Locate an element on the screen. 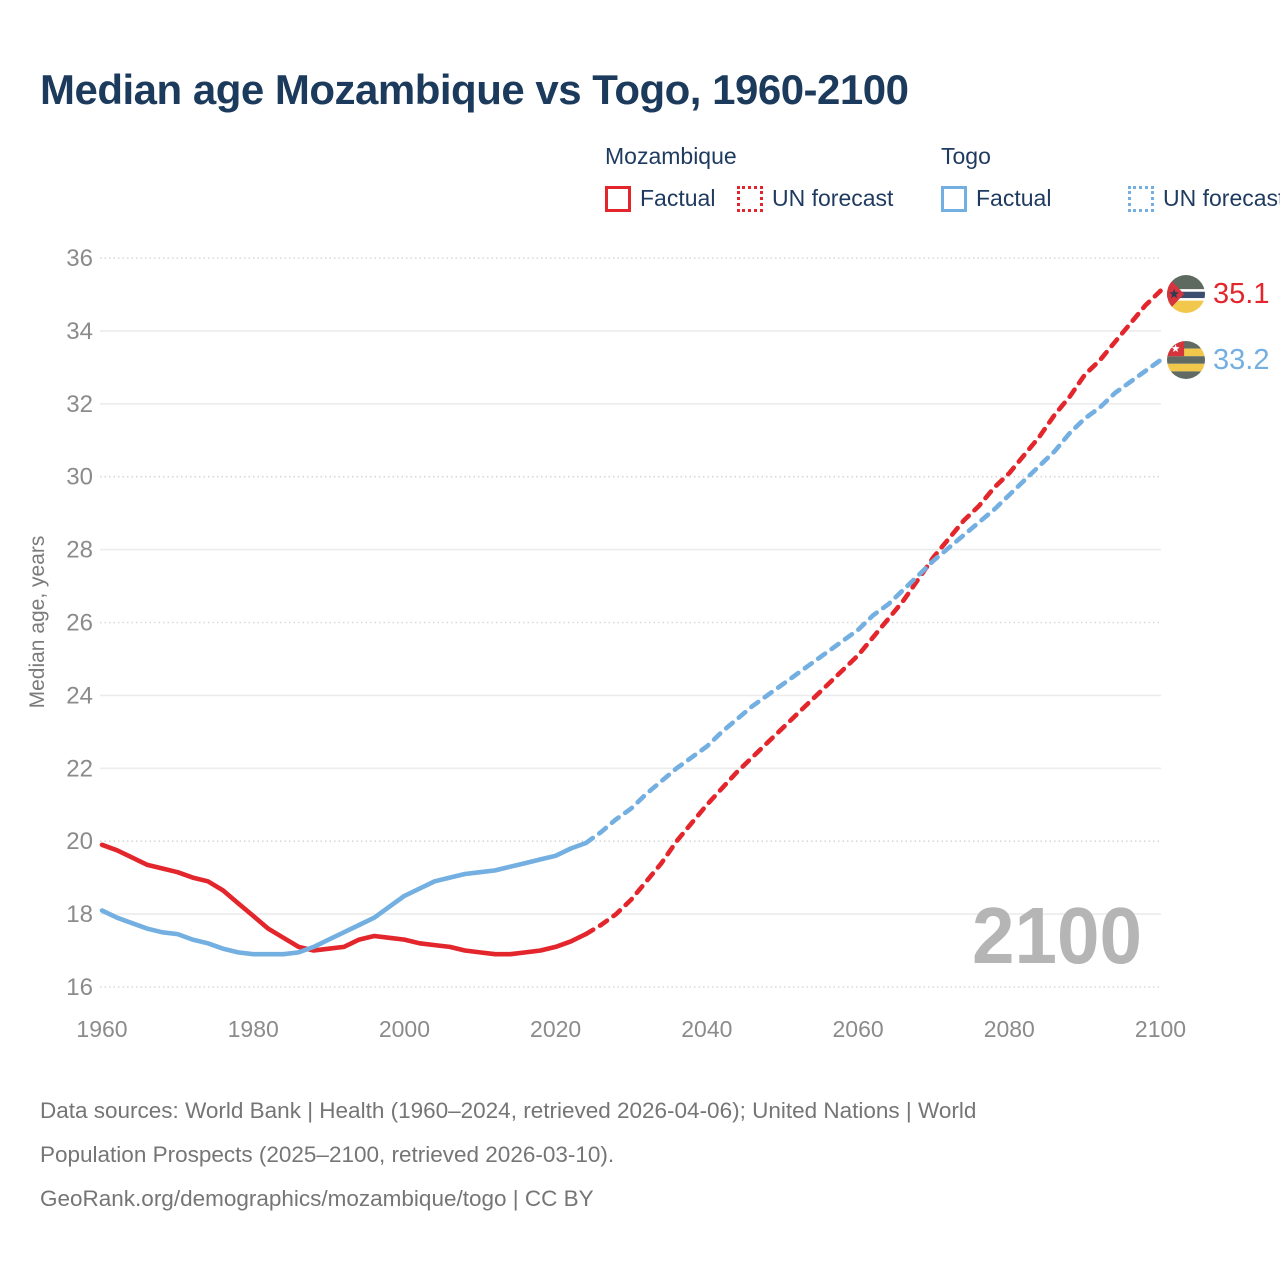  series-line-mozambique-factual is located at coordinates (344, 899).